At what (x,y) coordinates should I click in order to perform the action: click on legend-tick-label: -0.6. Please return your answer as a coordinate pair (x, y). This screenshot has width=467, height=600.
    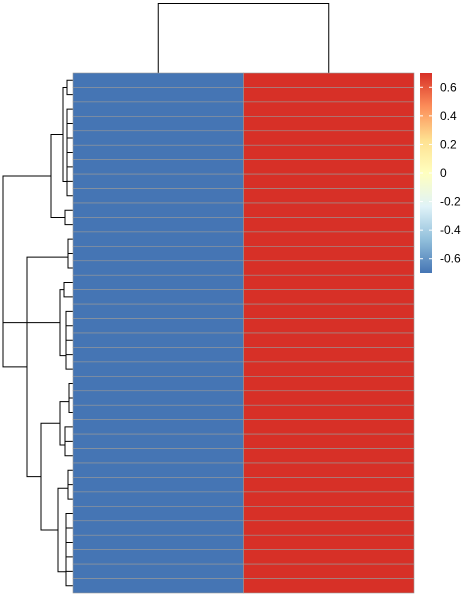
    Looking at the image, I should click on (450, 259).